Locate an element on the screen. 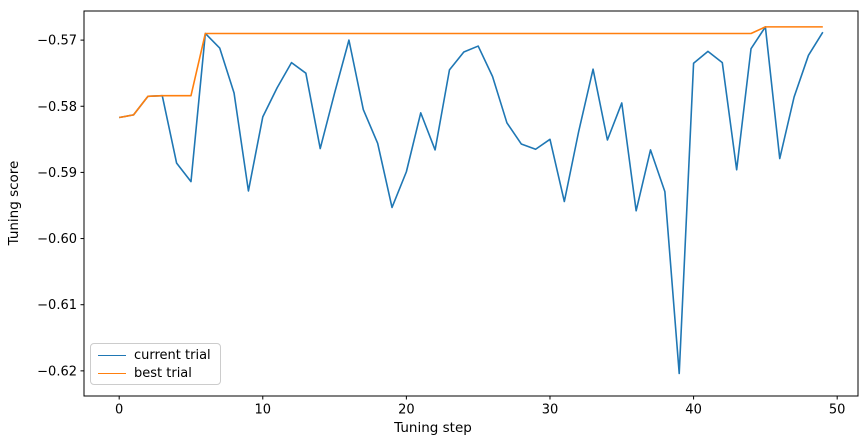 The width and height of the screenshot is (866, 448). svg-text: 20 is located at coordinates (406, 410).